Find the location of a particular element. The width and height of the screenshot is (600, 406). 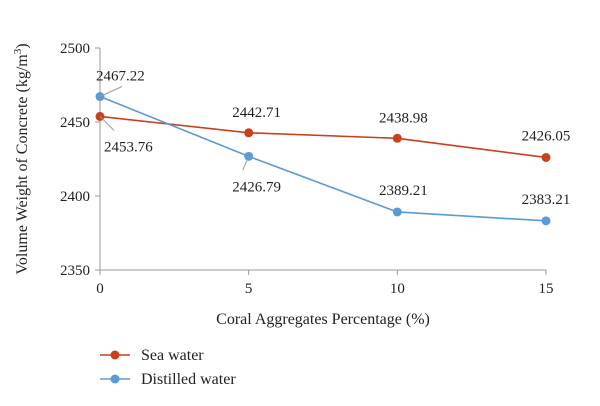

data-label: 2426.79 is located at coordinates (256, 187).